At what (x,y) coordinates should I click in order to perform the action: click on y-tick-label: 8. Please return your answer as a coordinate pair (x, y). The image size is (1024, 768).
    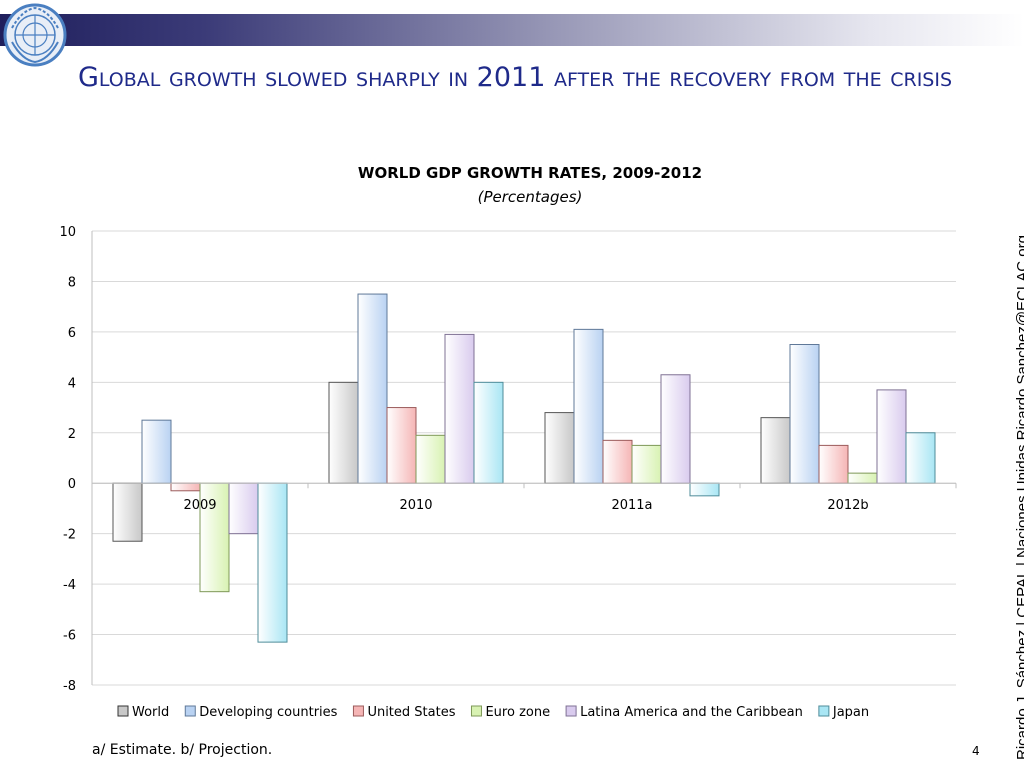
    Looking at the image, I should click on (72, 282).